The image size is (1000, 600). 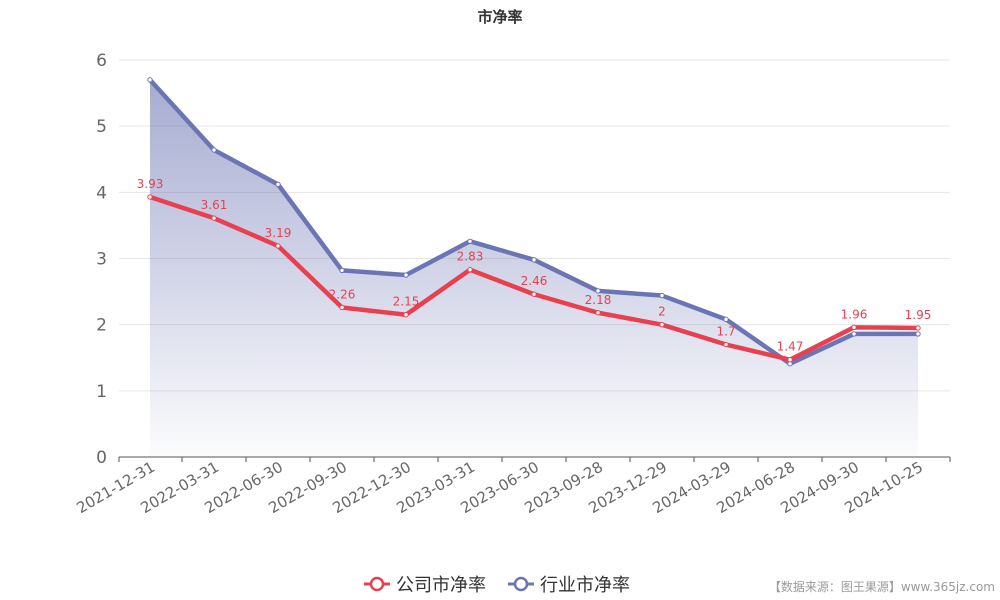 I want to click on data-label: 2.18, so click(x=598, y=300).